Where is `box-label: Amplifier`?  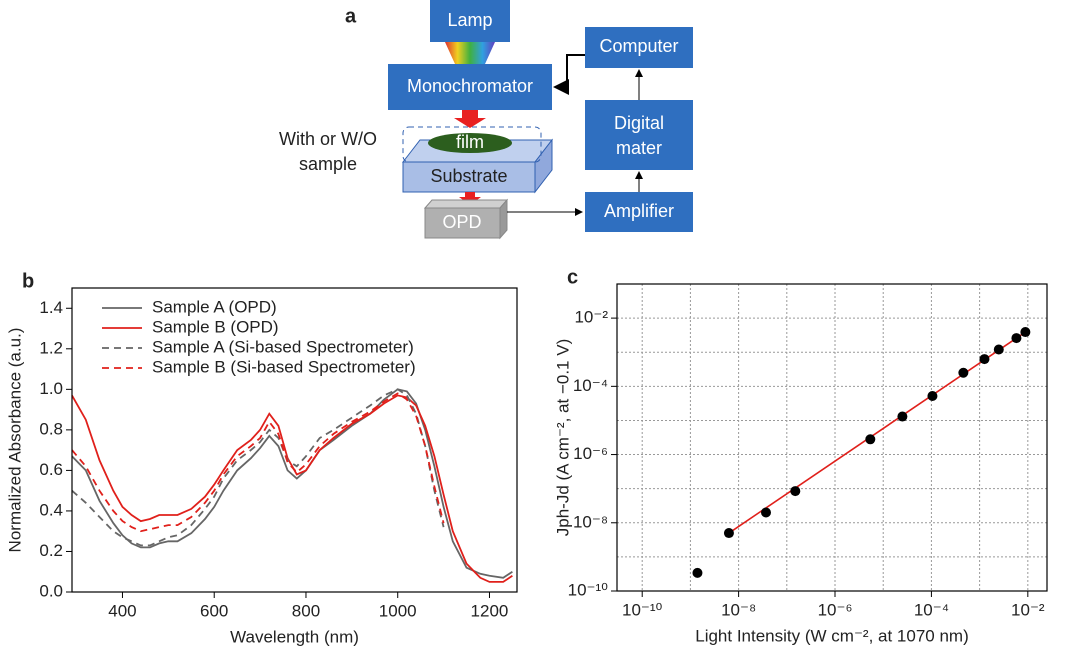 box-label: Amplifier is located at coordinates (639, 211).